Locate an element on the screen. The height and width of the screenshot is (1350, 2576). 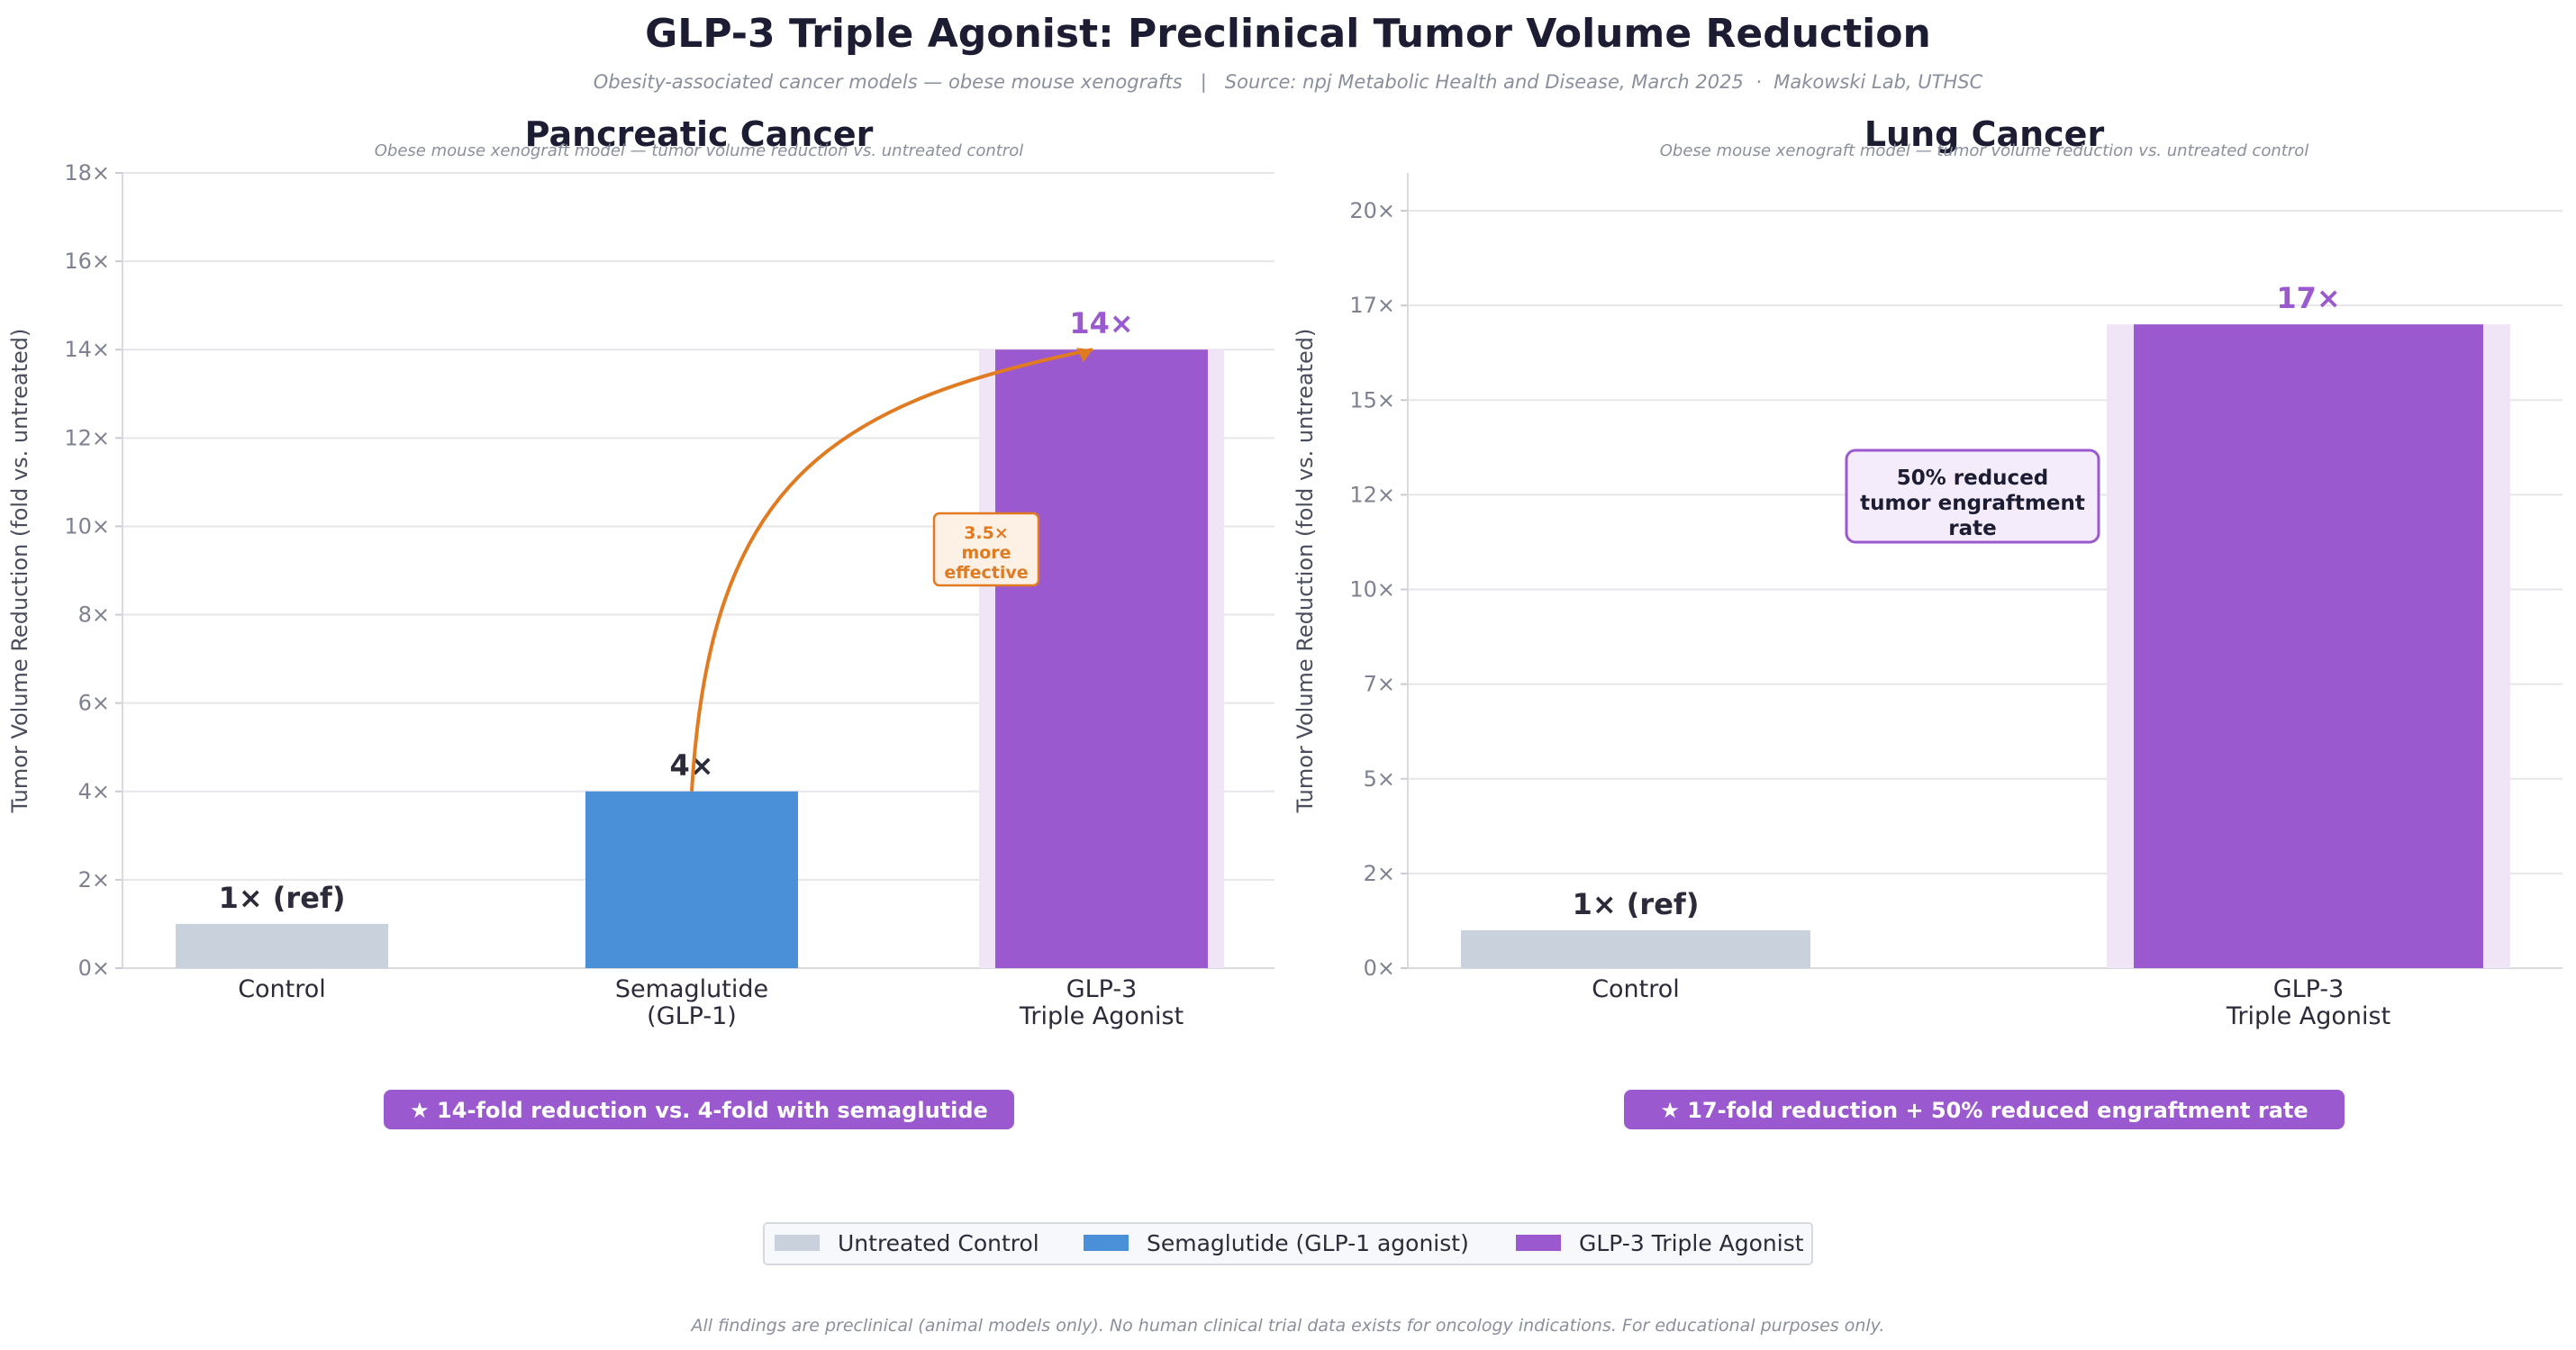
y-tick-label: 15× is located at coordinates (1372, 399).